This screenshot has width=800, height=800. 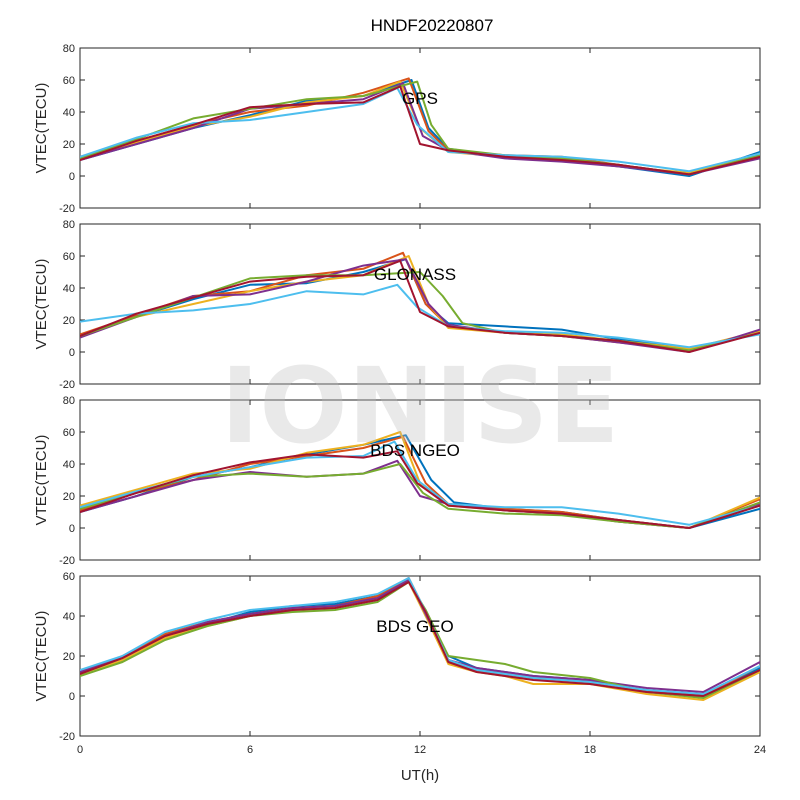 I want to click on chart-title: HNDF20220807, so click(x=432, y=25).